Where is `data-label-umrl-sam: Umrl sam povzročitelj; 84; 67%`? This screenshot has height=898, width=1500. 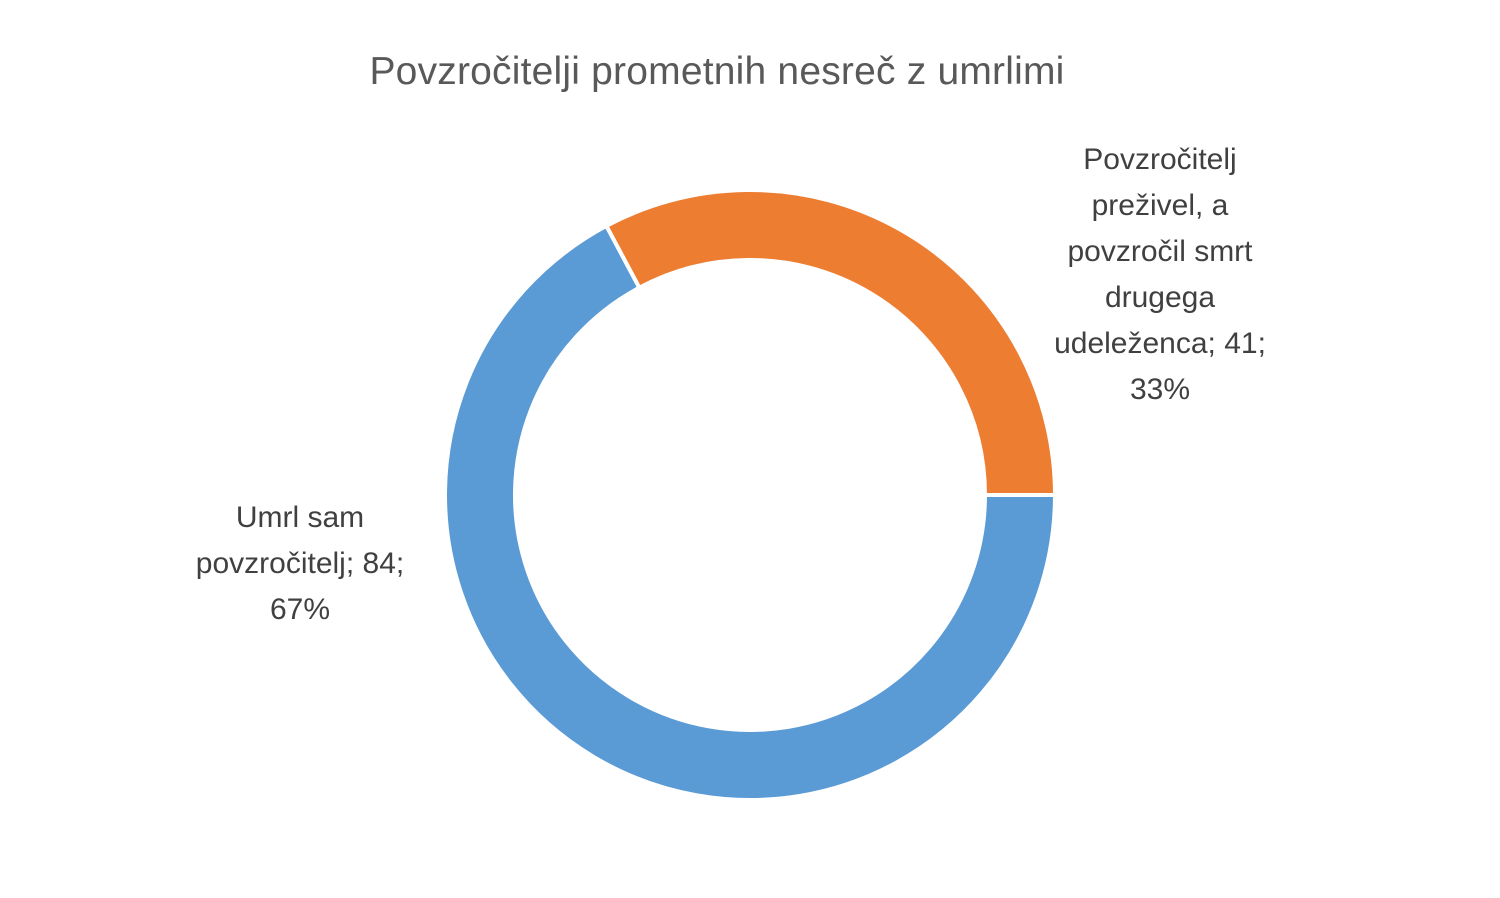 data-label-umrl-sam: Umrl sam povzročitelj; 84; 67% is located at coordinates (300, 564).